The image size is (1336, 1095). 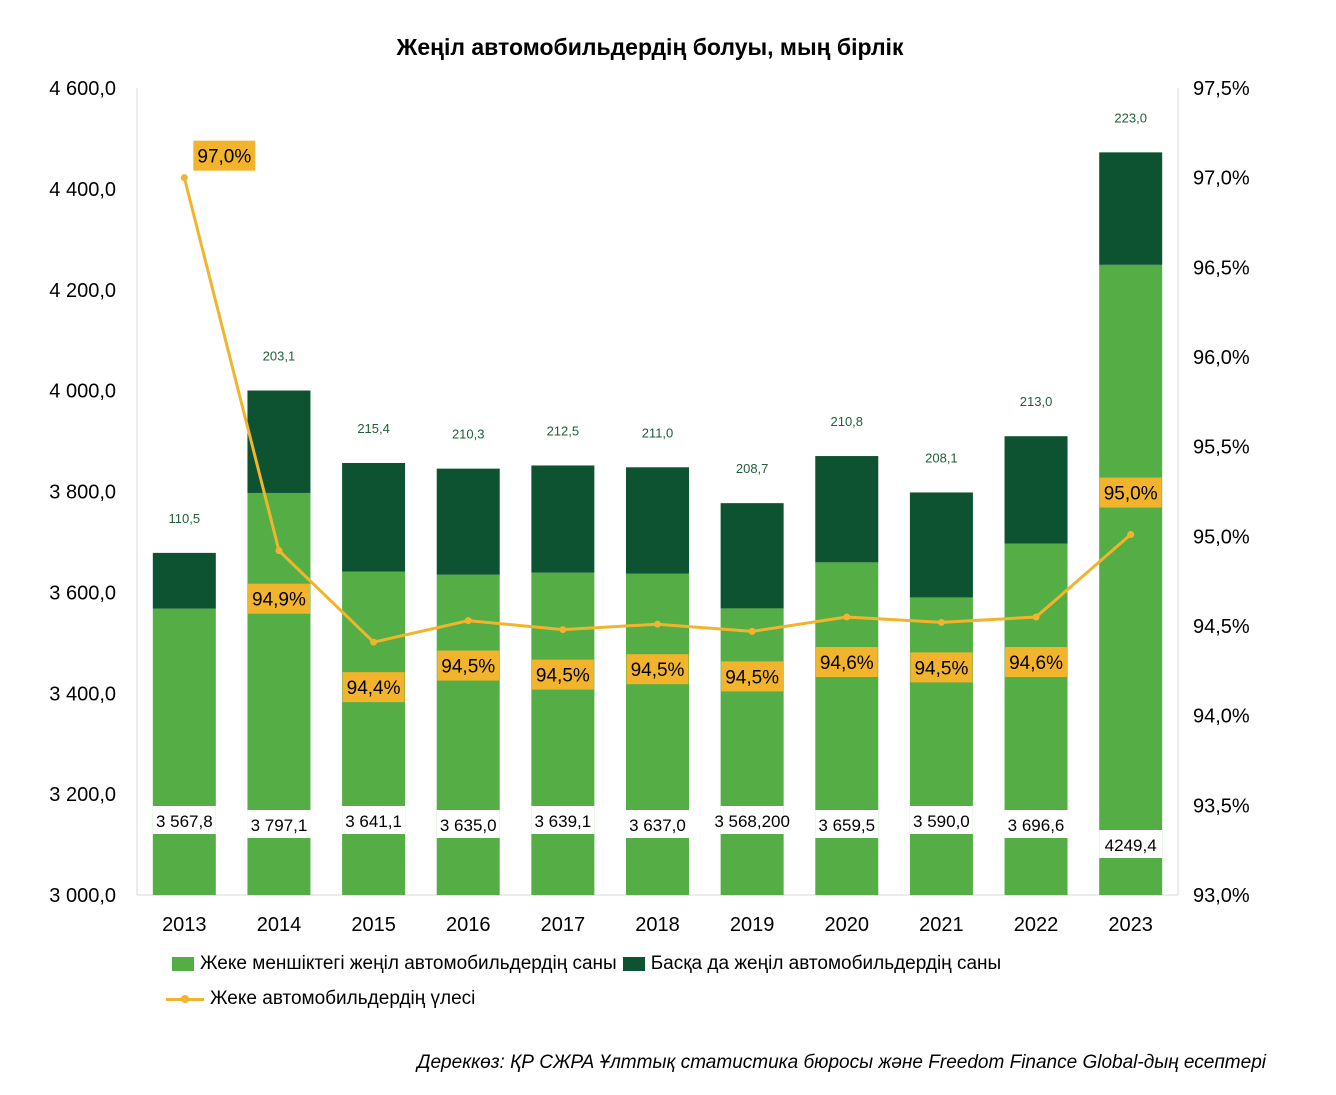 What do you see at coordinates (1130, 925) in the screenshot?
I see `x-tick-label: 2023` at bounding box center [1130, 925].